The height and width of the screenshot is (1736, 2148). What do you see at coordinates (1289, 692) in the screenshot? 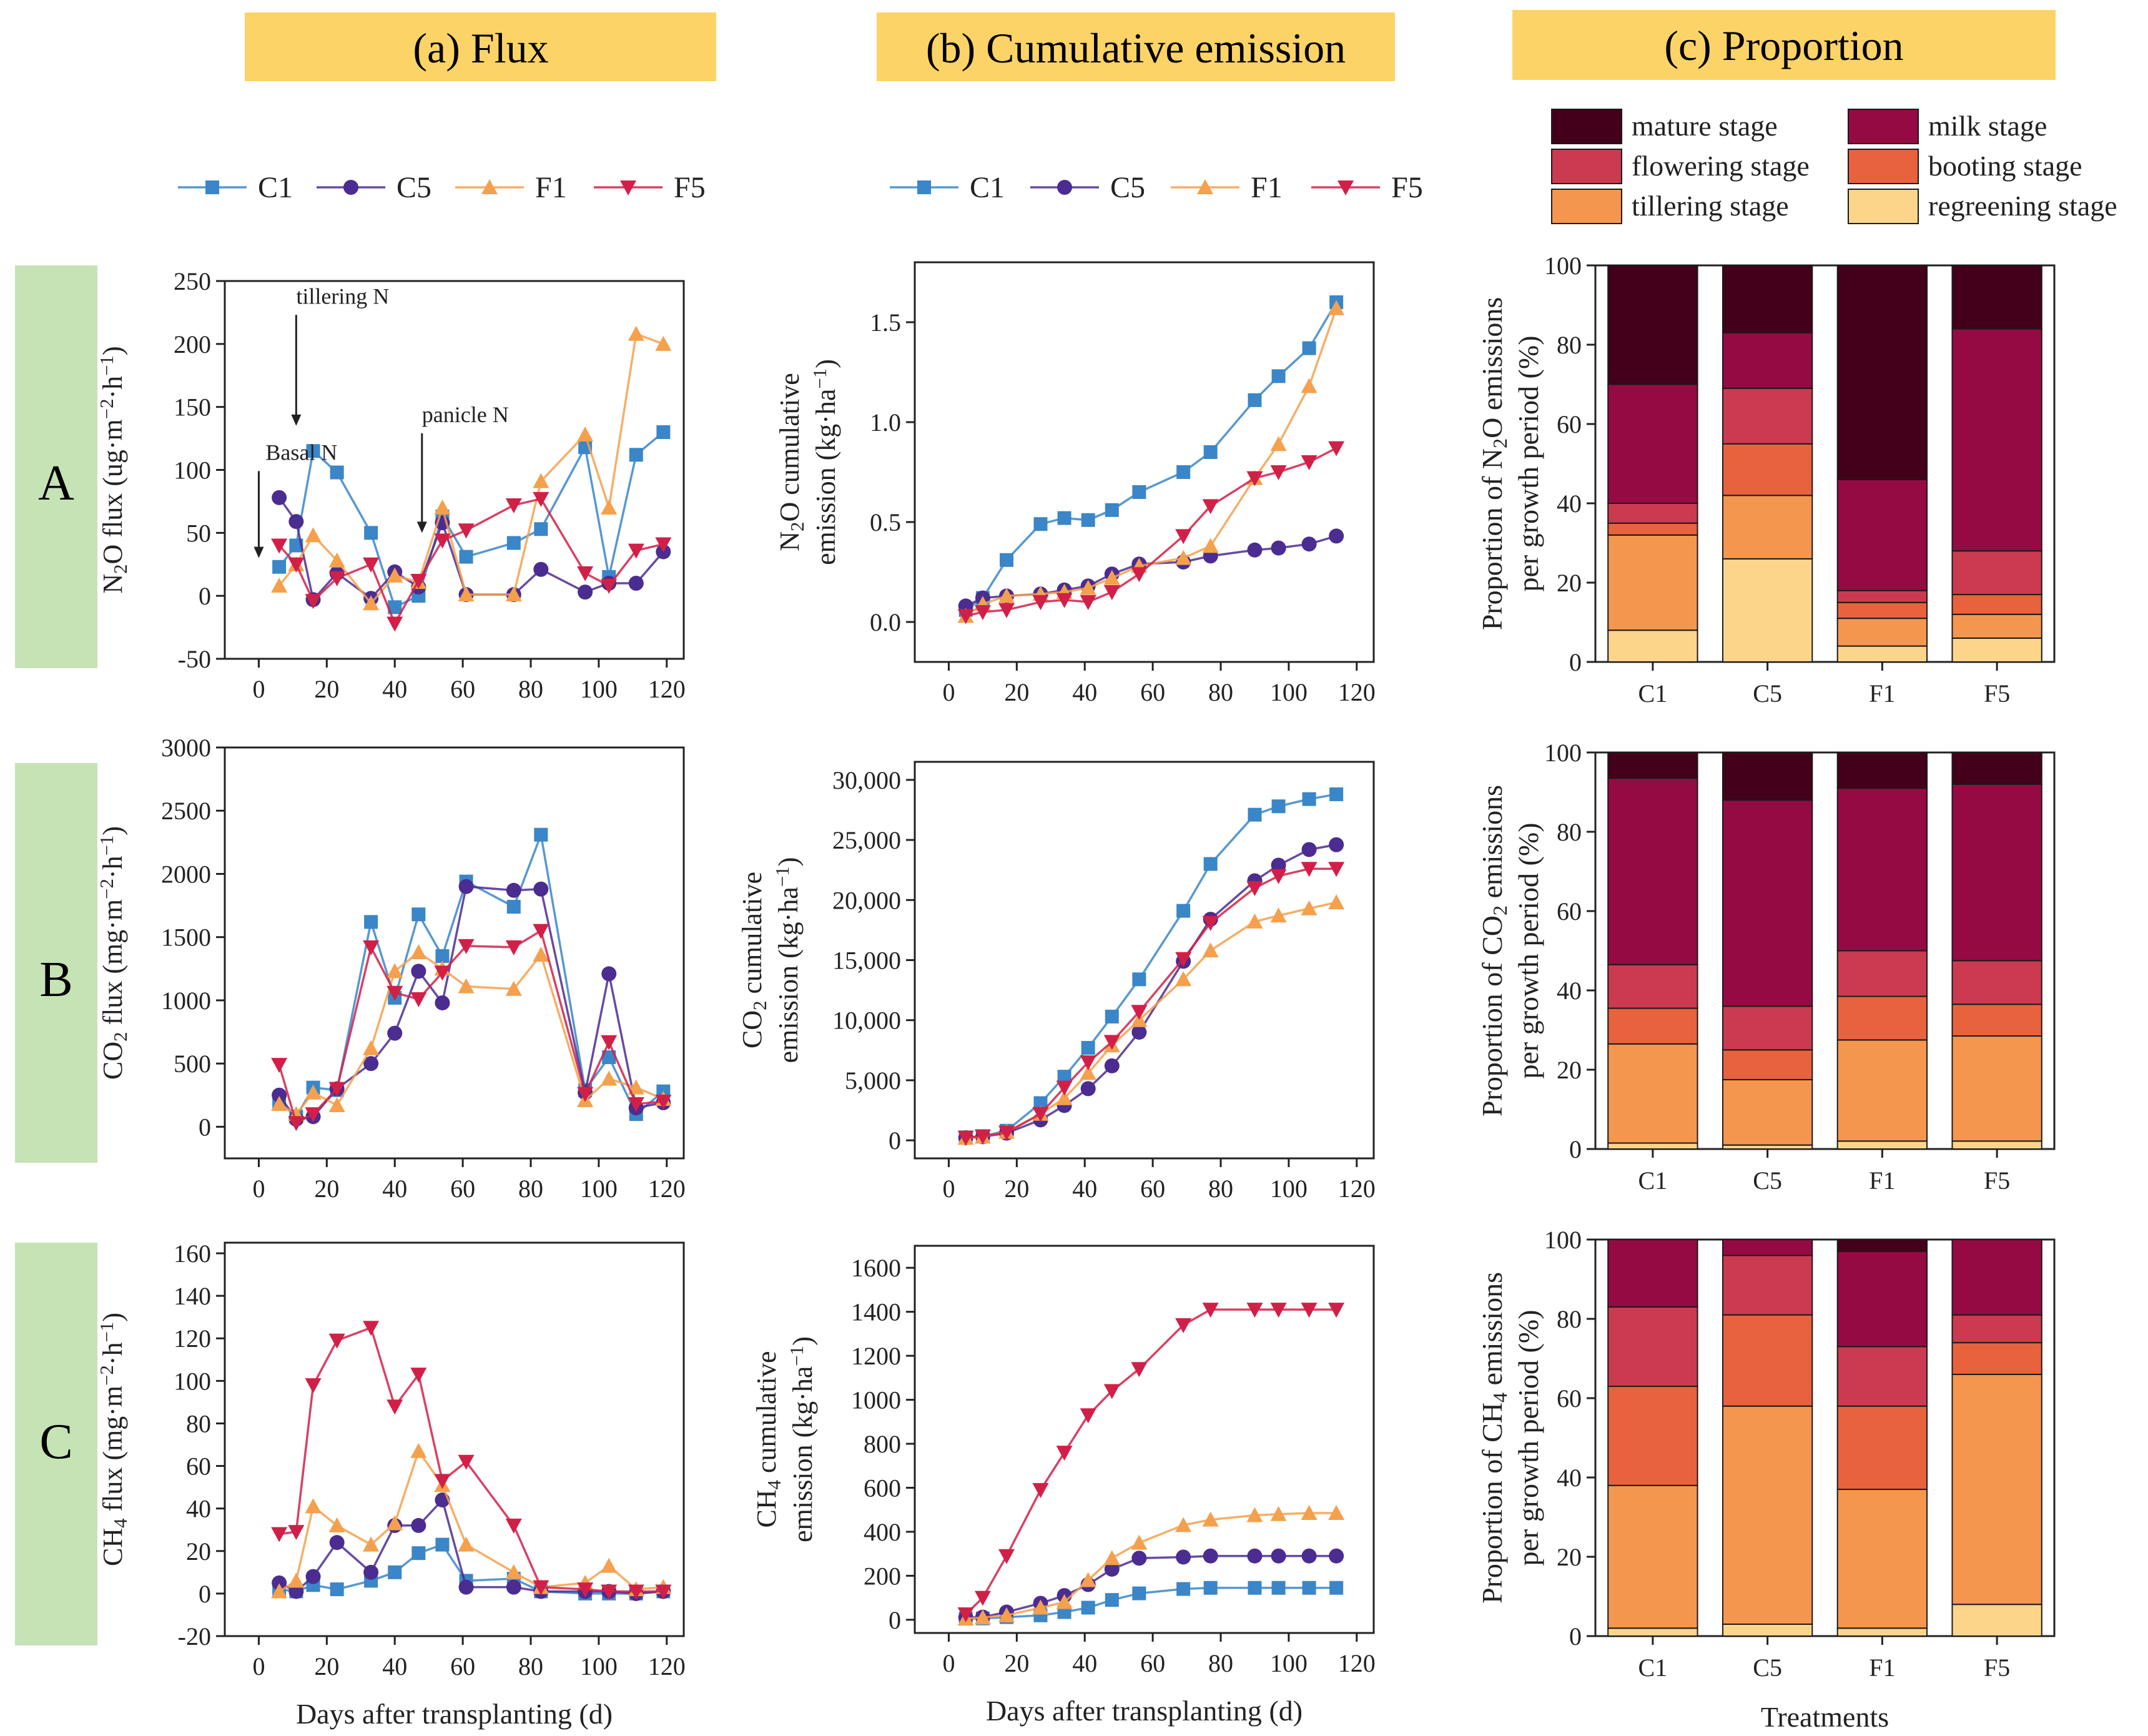
I see `x-tick-label: 100` at bounding box center [1289, 692].